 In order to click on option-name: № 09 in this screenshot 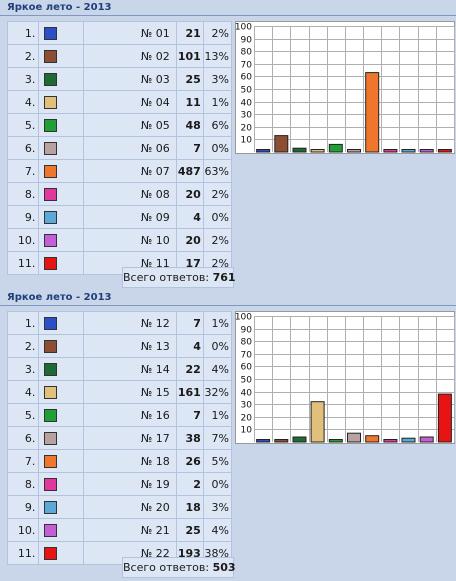, I will do `click(129, 217)`.